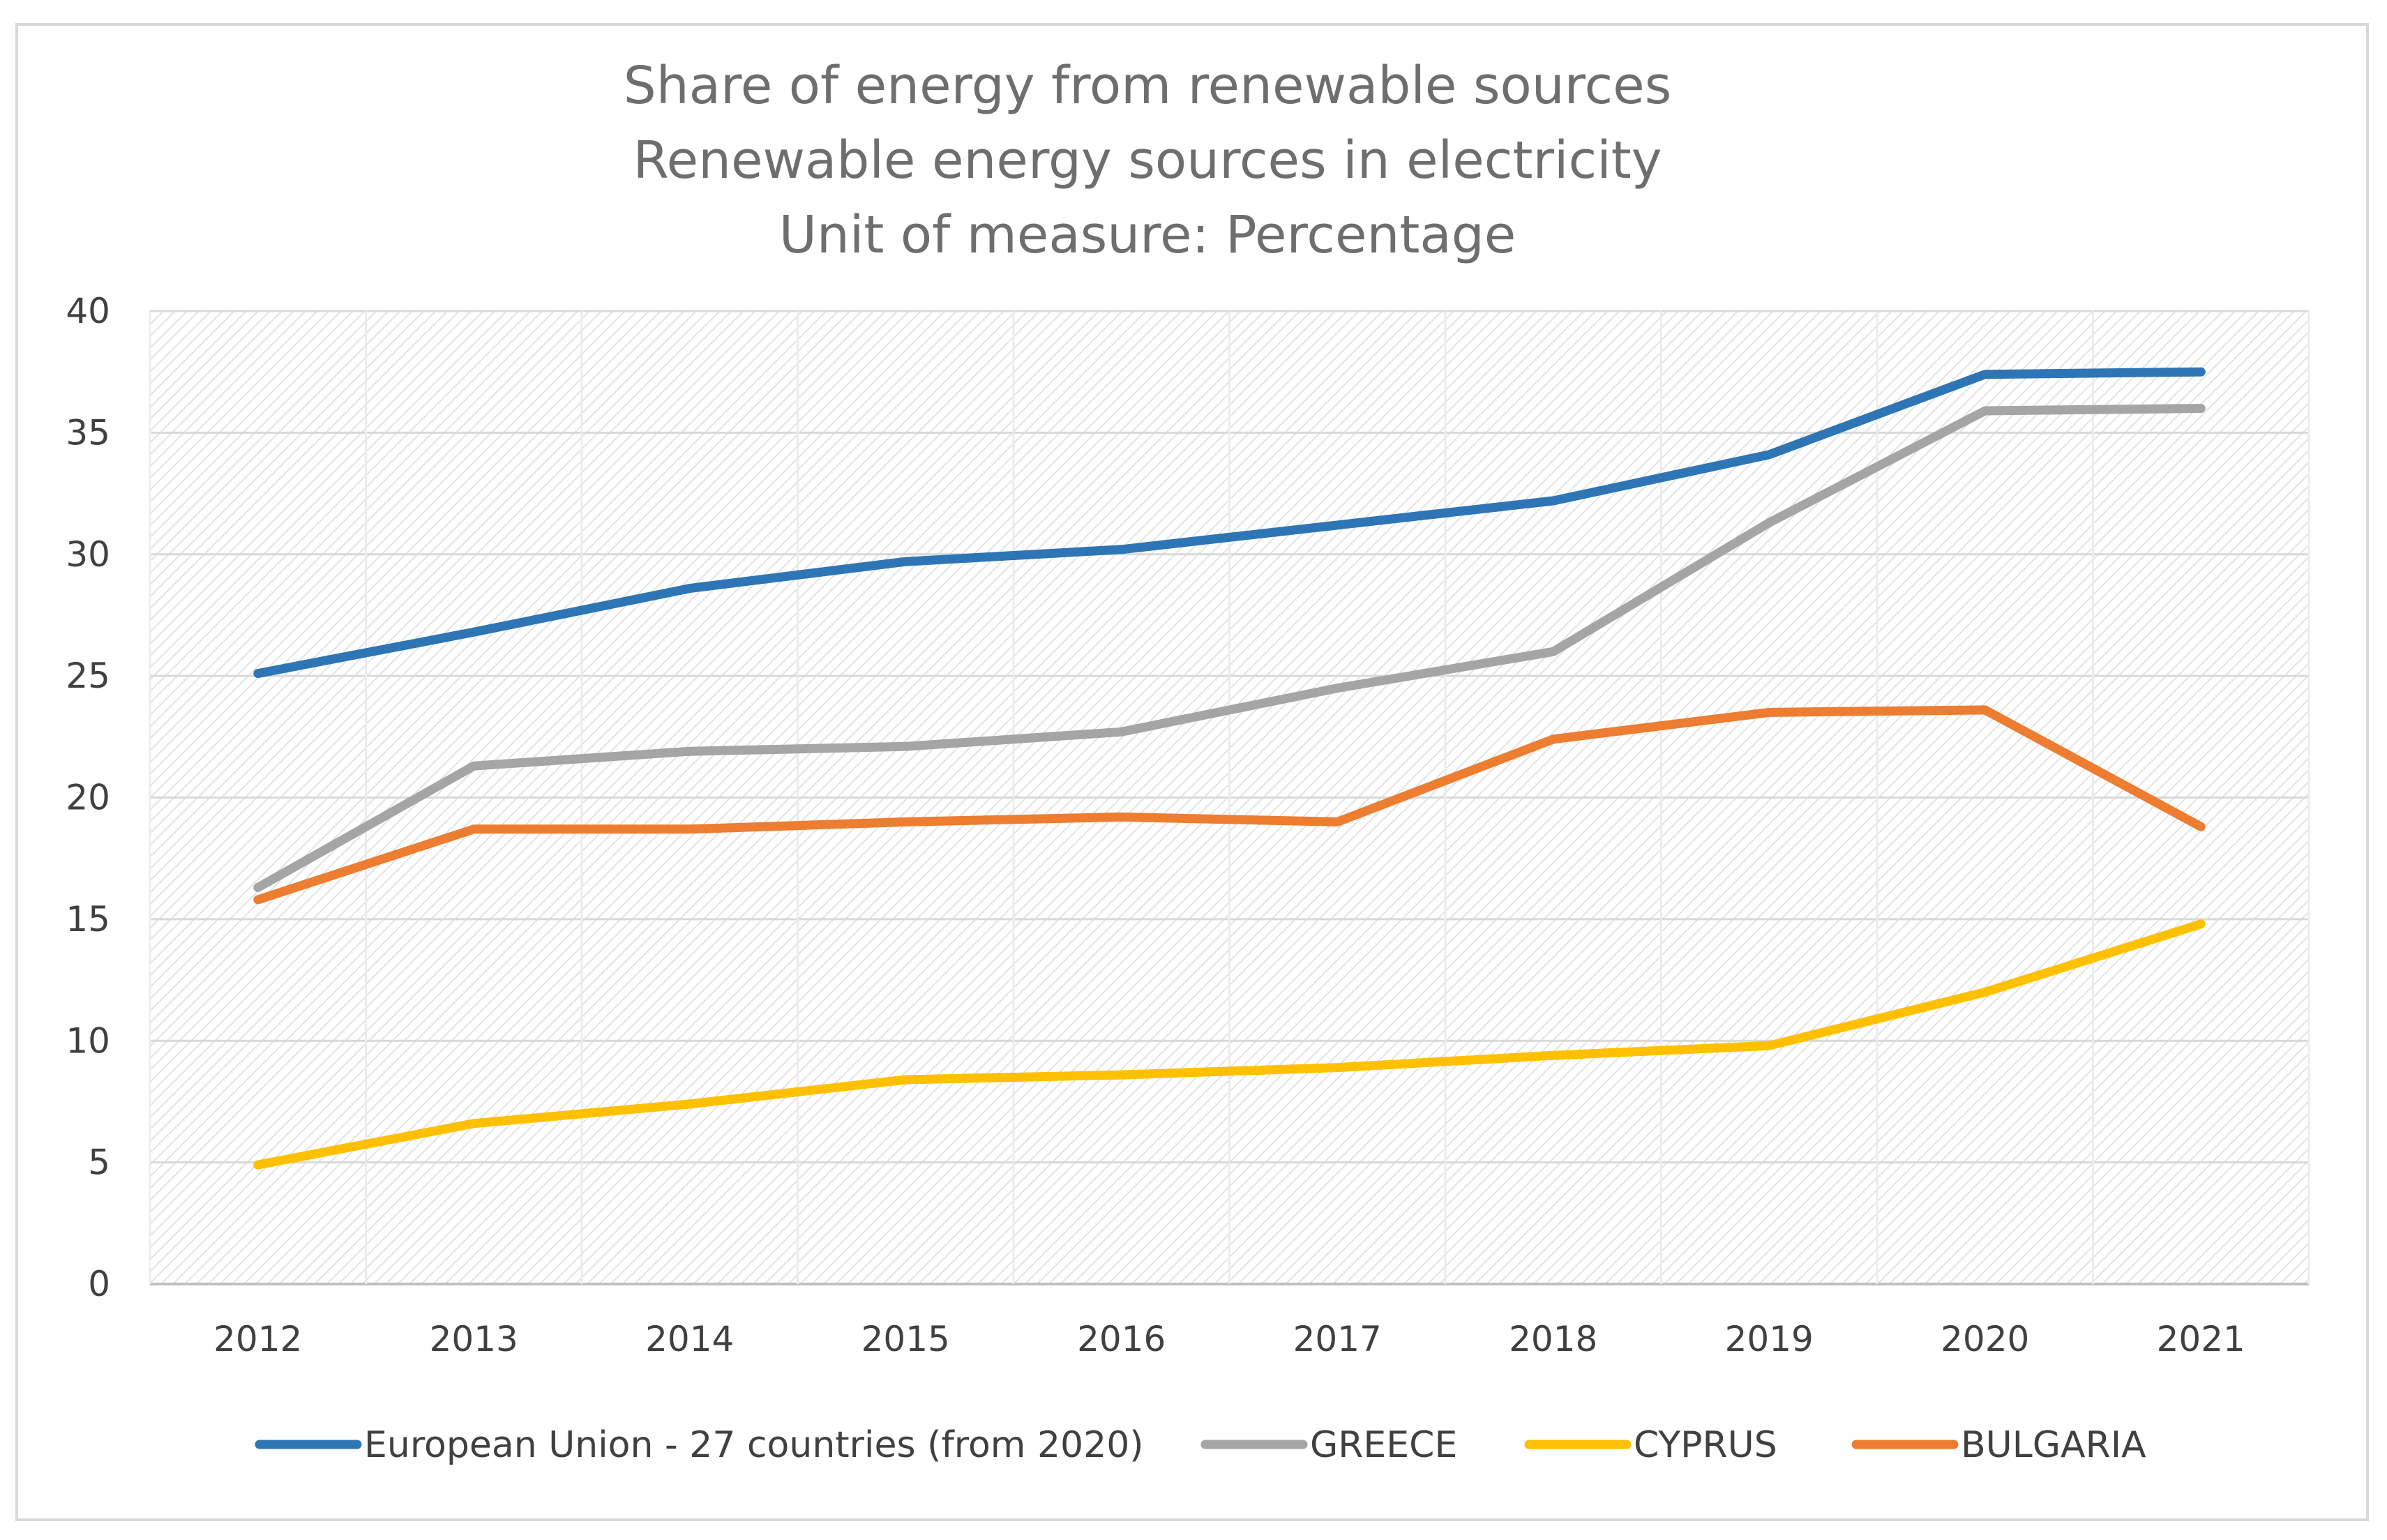 Image resolution: width=2387 pixels, height=1540 pixels. What do you see at coordinates (1229, 805) in the screenshot?
I see `series-line-bulgaria` at bounding box center [1229, 805].